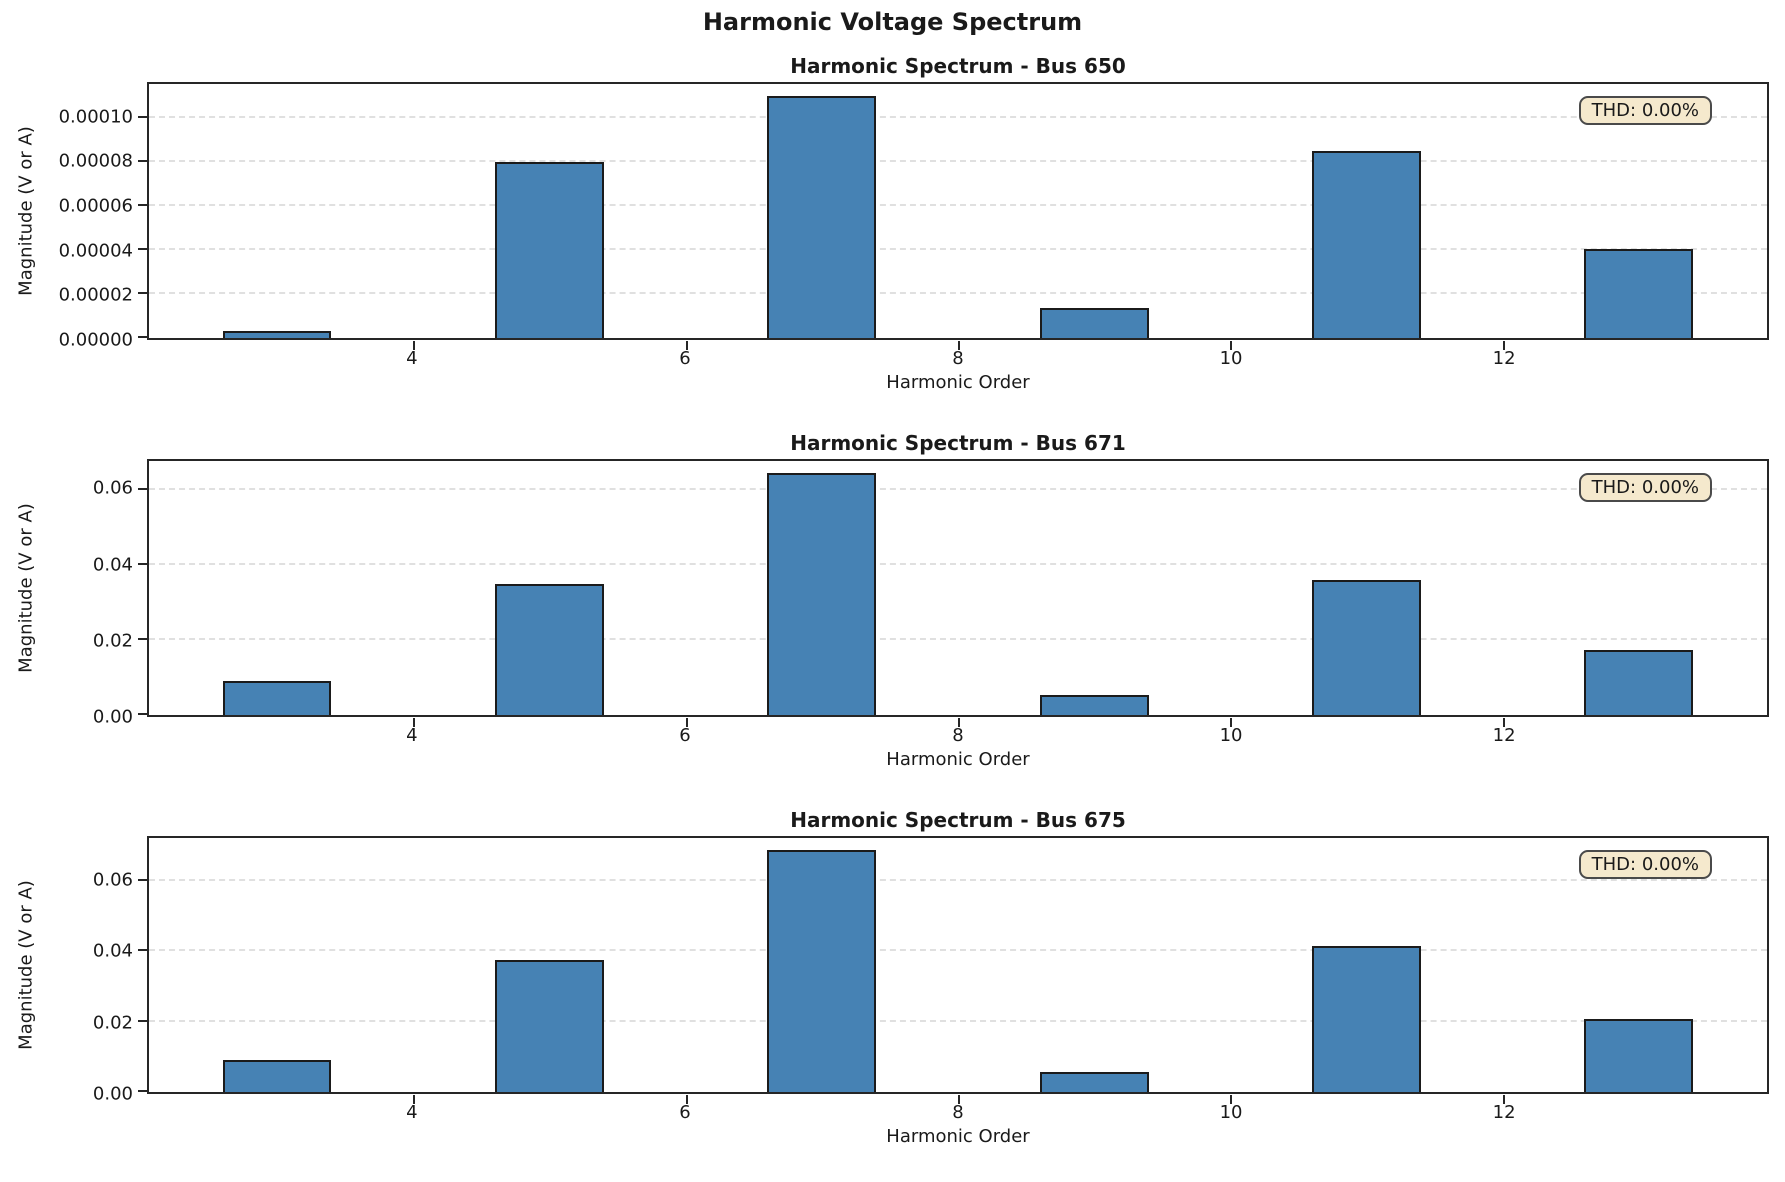 Image resolution: width=1785 pixels, height=1182 pixels. What do you see at coordinates (95, 117) in the screenshot?
I see `y-tick-label: 0.00010` at bounding box center [95, 117].